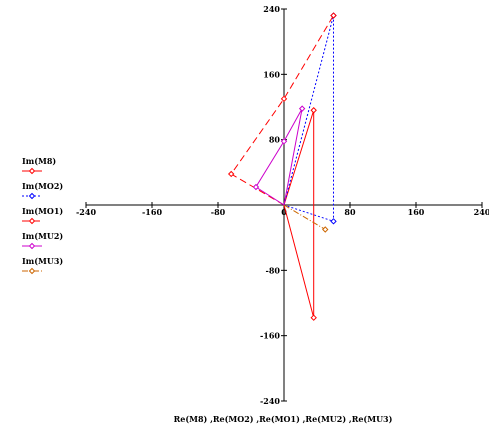 This screenshot has width=489, height=430. I want to click on x-tick-label: 0, so click(284, 212).